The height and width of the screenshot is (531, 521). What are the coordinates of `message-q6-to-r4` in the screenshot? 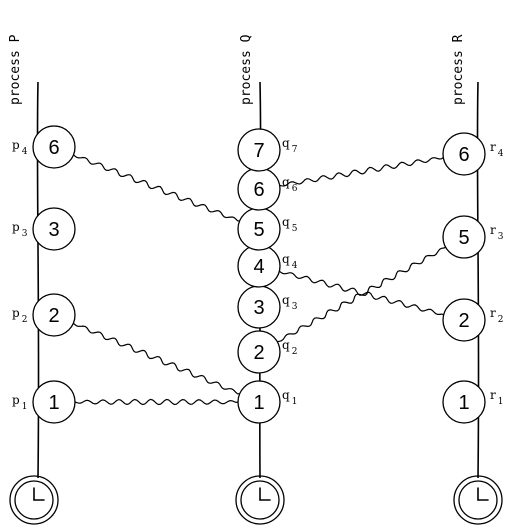 It's located at (361, 172).